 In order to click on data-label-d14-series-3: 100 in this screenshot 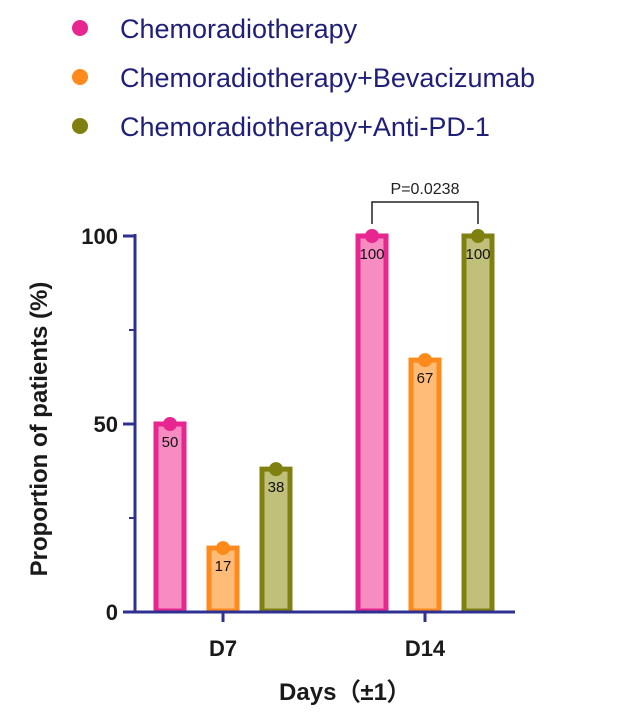, I will do `click(477, 254)`.